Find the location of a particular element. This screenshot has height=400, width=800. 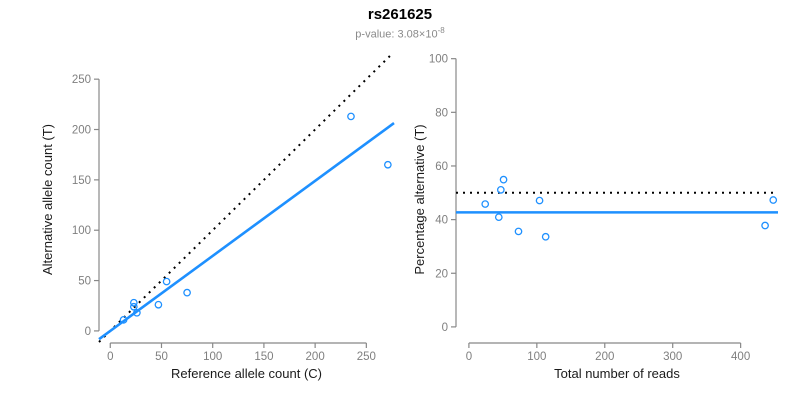

right-y-tick-label: 100 is located at coordinates (438, 60).